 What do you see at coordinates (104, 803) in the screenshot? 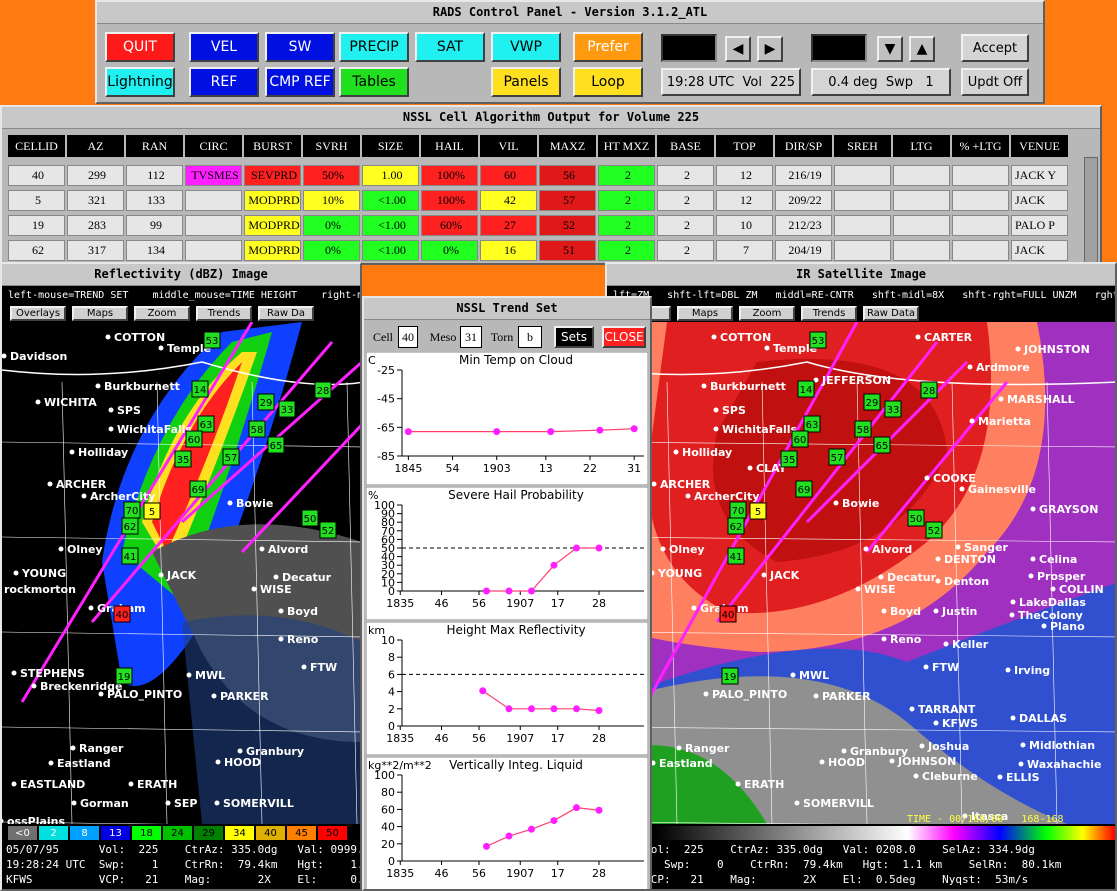
I see `place-label: Gorman` at bounding box center [104, 803].